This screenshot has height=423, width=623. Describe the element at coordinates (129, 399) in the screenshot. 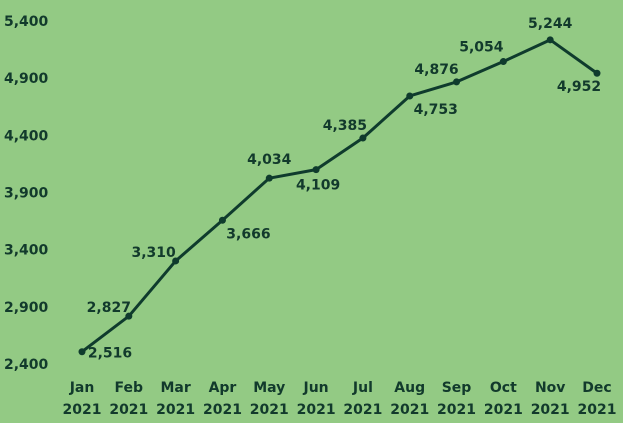

I see `x-tick-label: Feb 2021` at that location.